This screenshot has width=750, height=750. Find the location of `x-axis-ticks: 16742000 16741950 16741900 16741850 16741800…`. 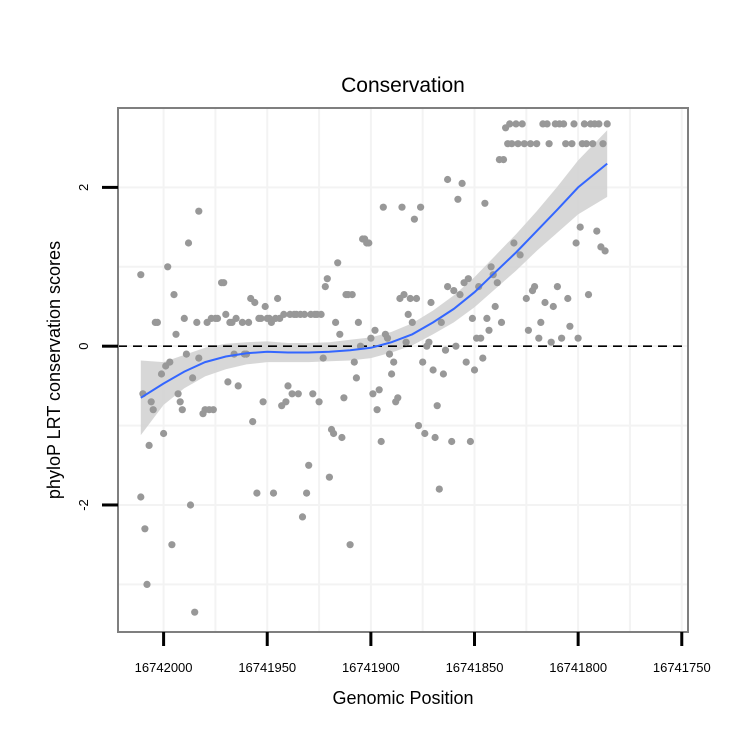

x-axis-ticks: 16742000 16741950 16741900 16741850 16741800… is located at coordinates (423, 653).